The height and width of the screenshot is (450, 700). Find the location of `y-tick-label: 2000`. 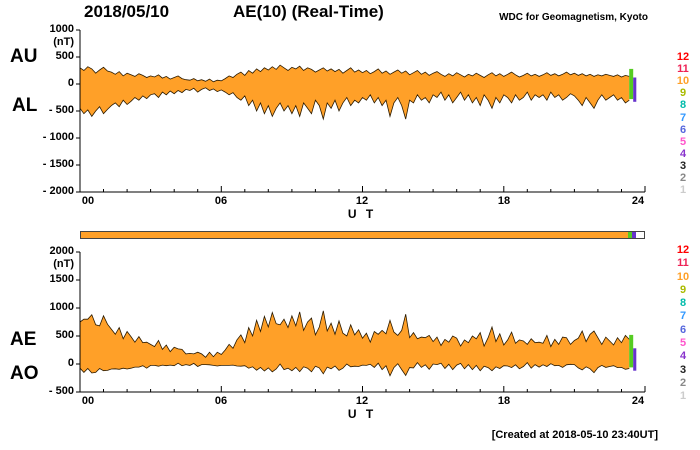

y-tick-label: 2000 is located at coordinates (61, 251).